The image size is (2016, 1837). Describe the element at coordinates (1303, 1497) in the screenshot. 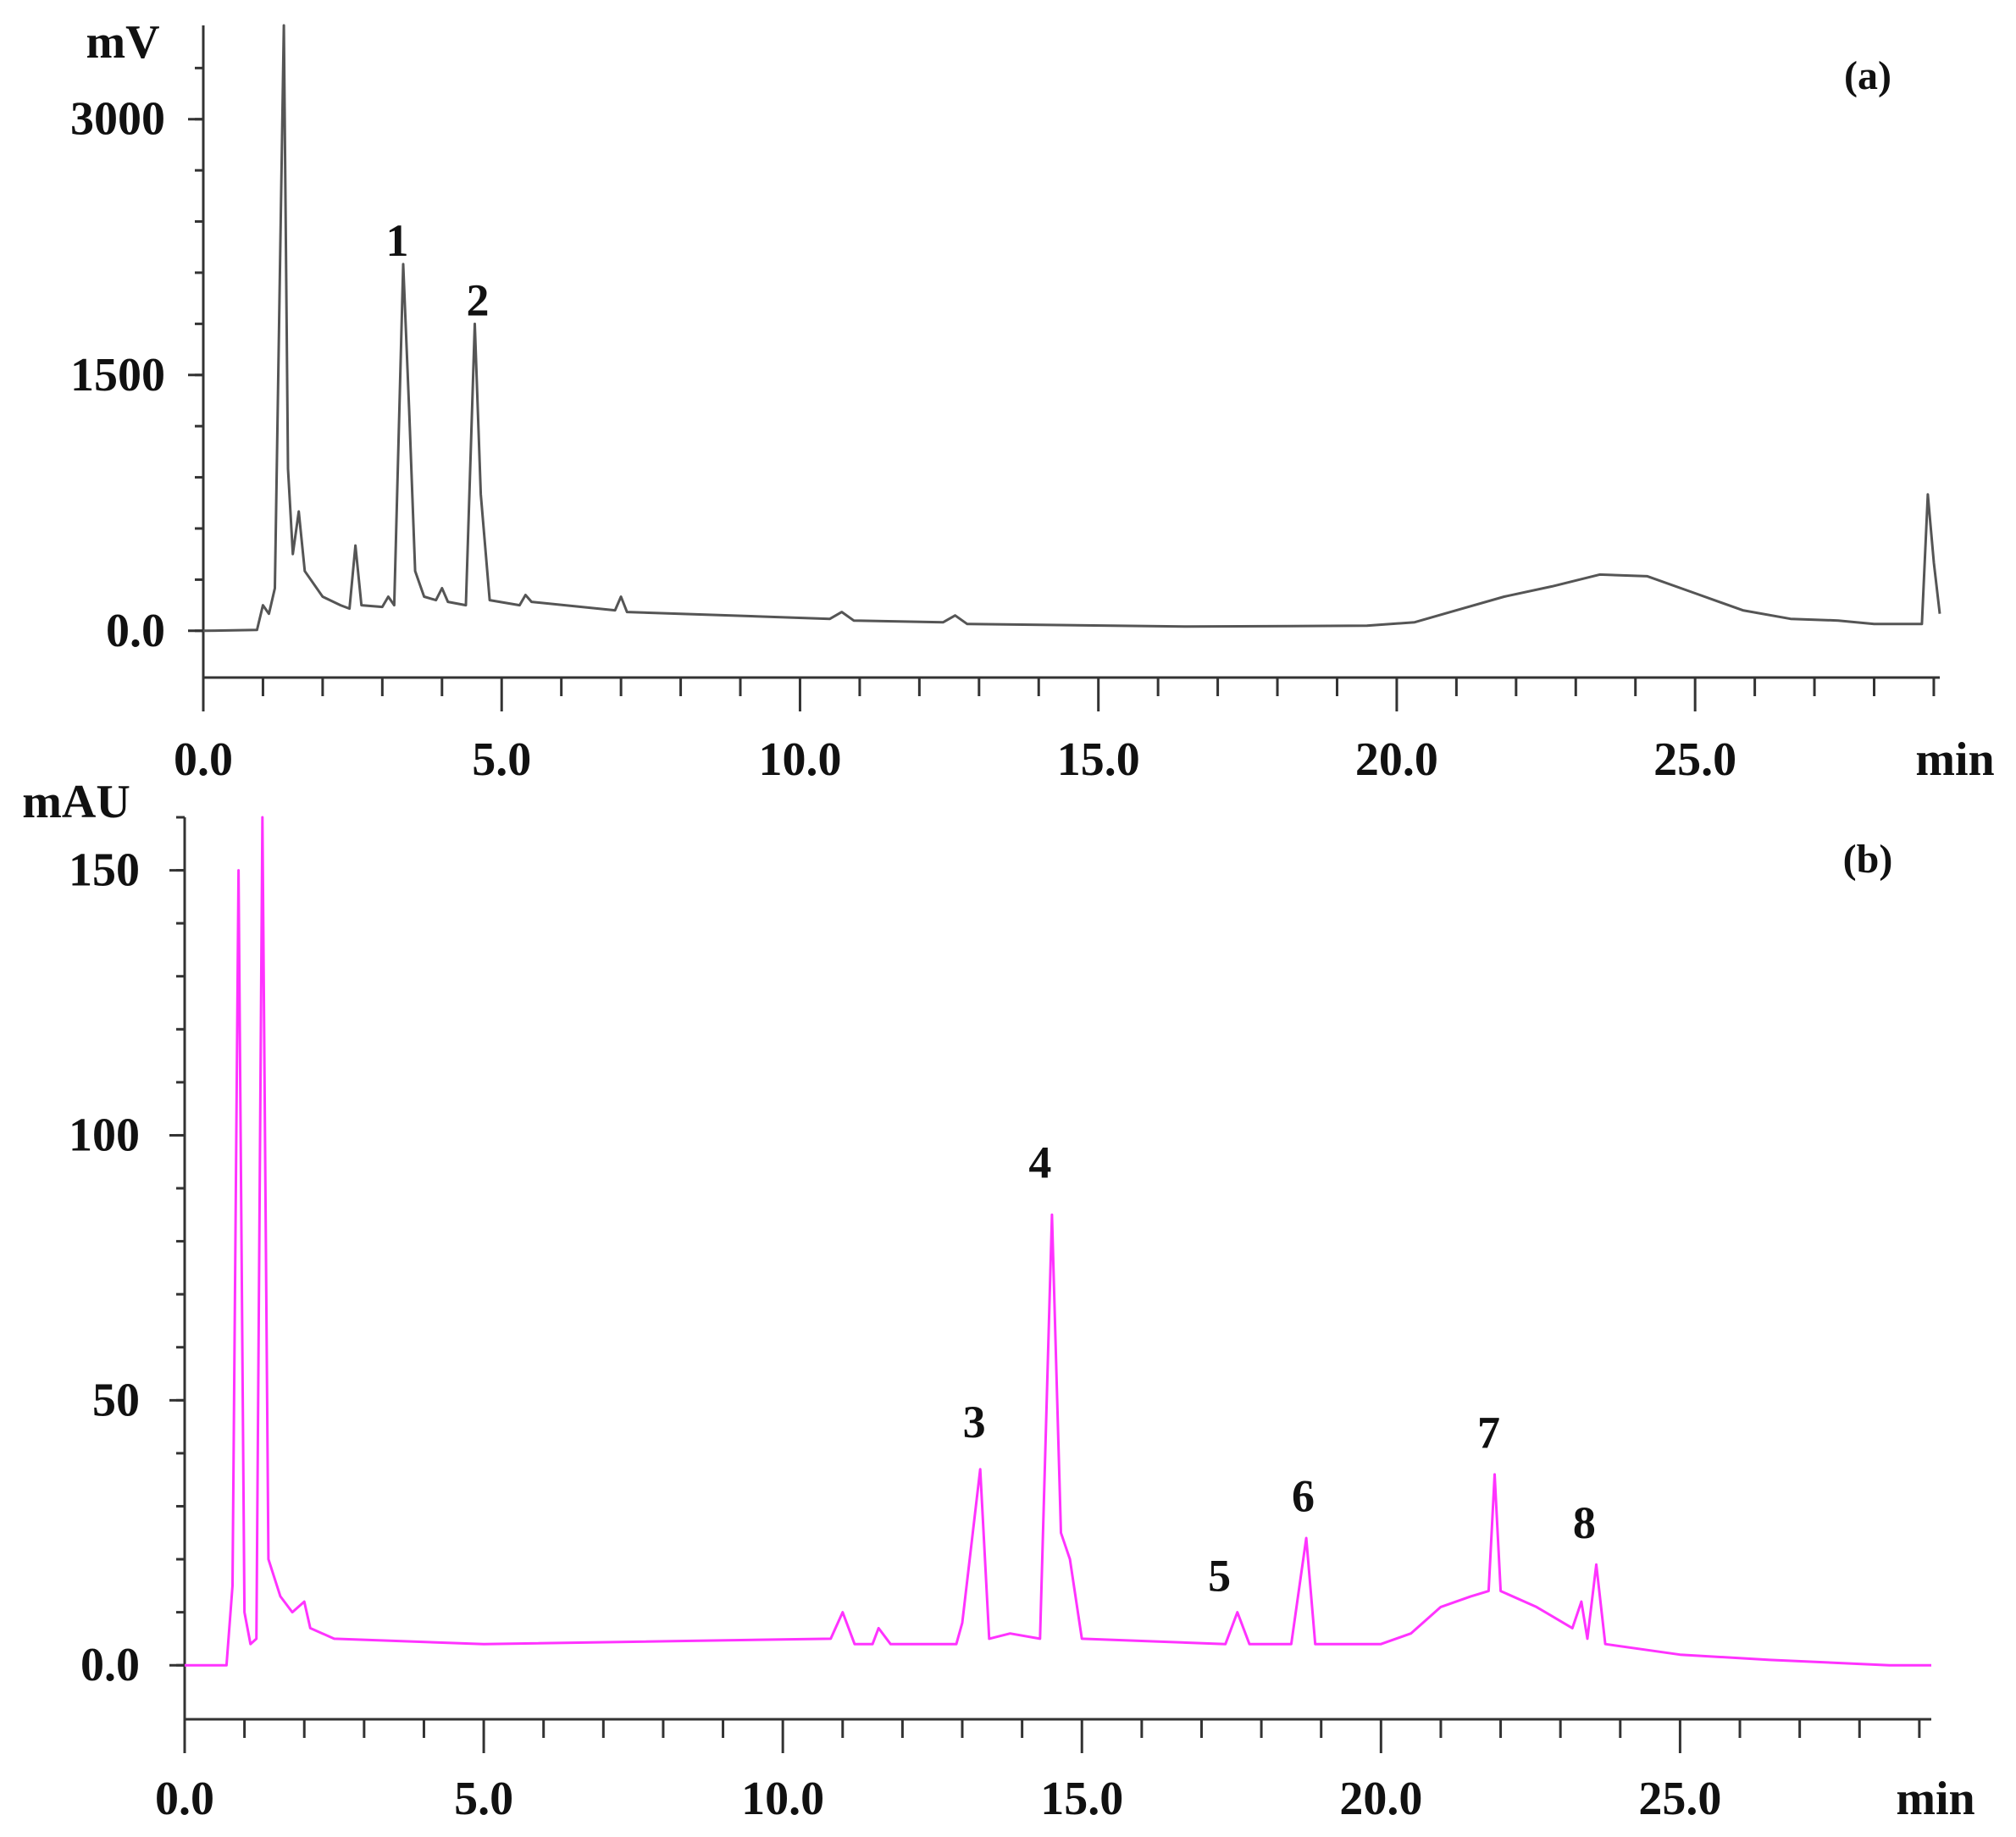

I see `peak-label: 6` at that location.